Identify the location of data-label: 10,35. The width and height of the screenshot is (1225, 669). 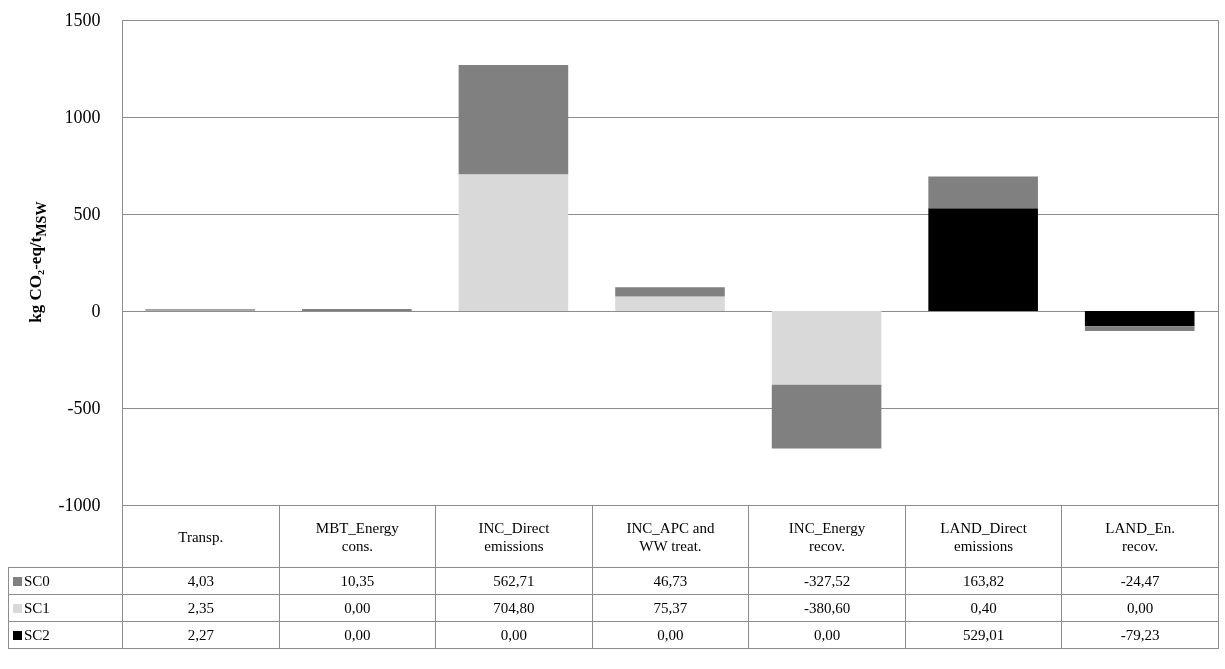
(357, 581).